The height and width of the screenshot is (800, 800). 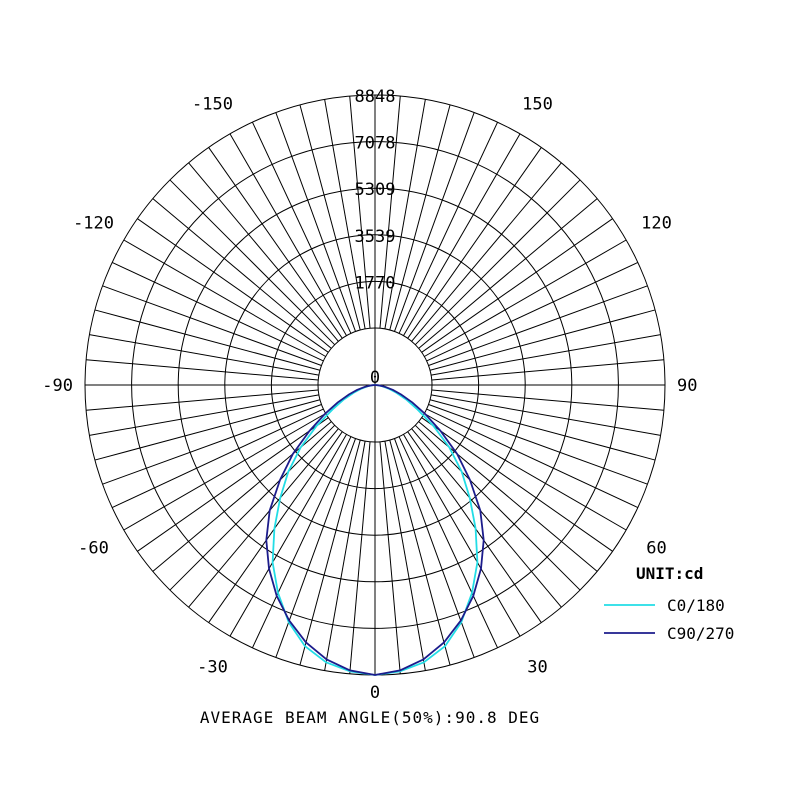 I want to click on legend-label: C0/180, so click(x=696, y=605).